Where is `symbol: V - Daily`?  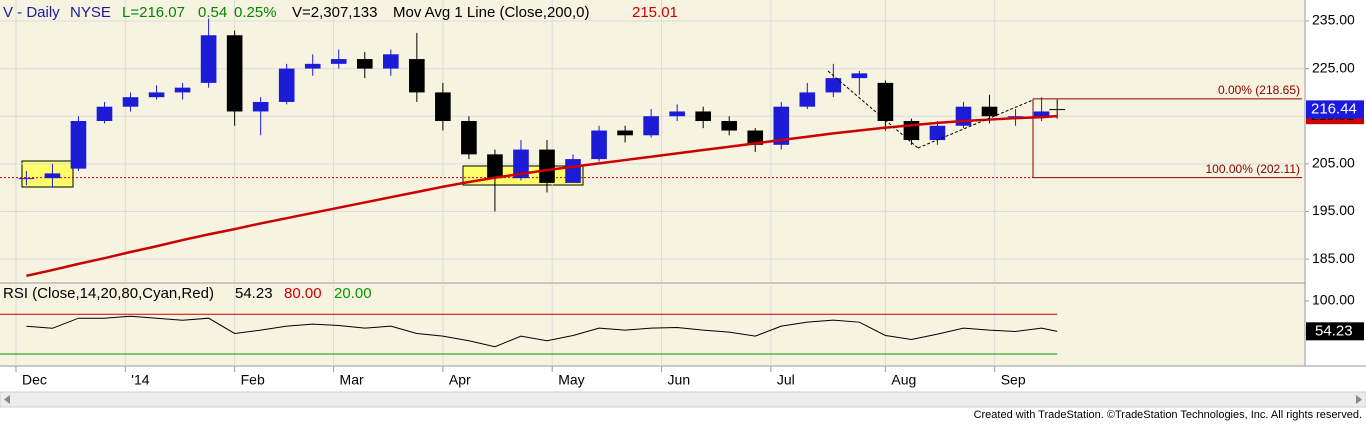 symbol: V - Daily is located at coordinates (31, 12).